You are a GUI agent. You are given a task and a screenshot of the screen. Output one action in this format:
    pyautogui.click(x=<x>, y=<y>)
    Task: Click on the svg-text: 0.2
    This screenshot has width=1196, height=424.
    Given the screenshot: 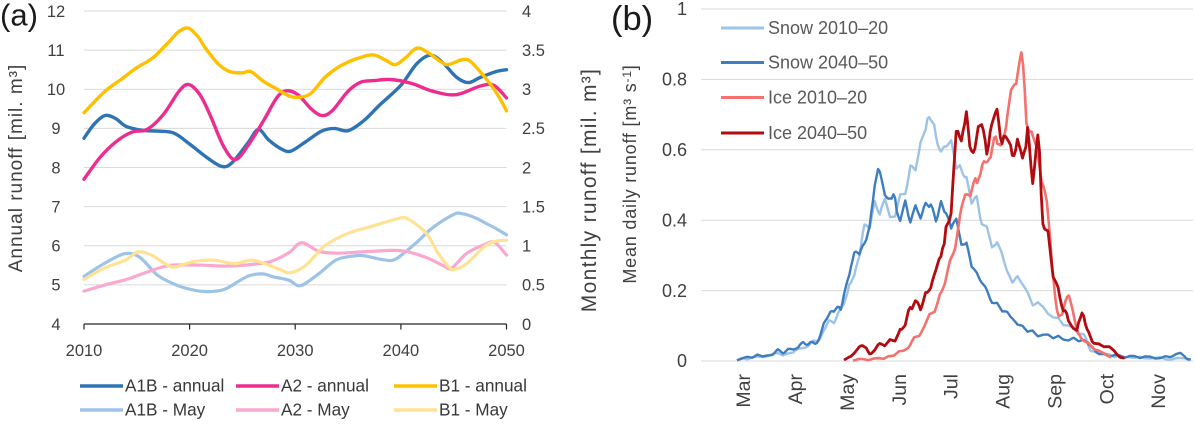 What is the action you would take?
    pyautogui.click(x=674, y=291)
    